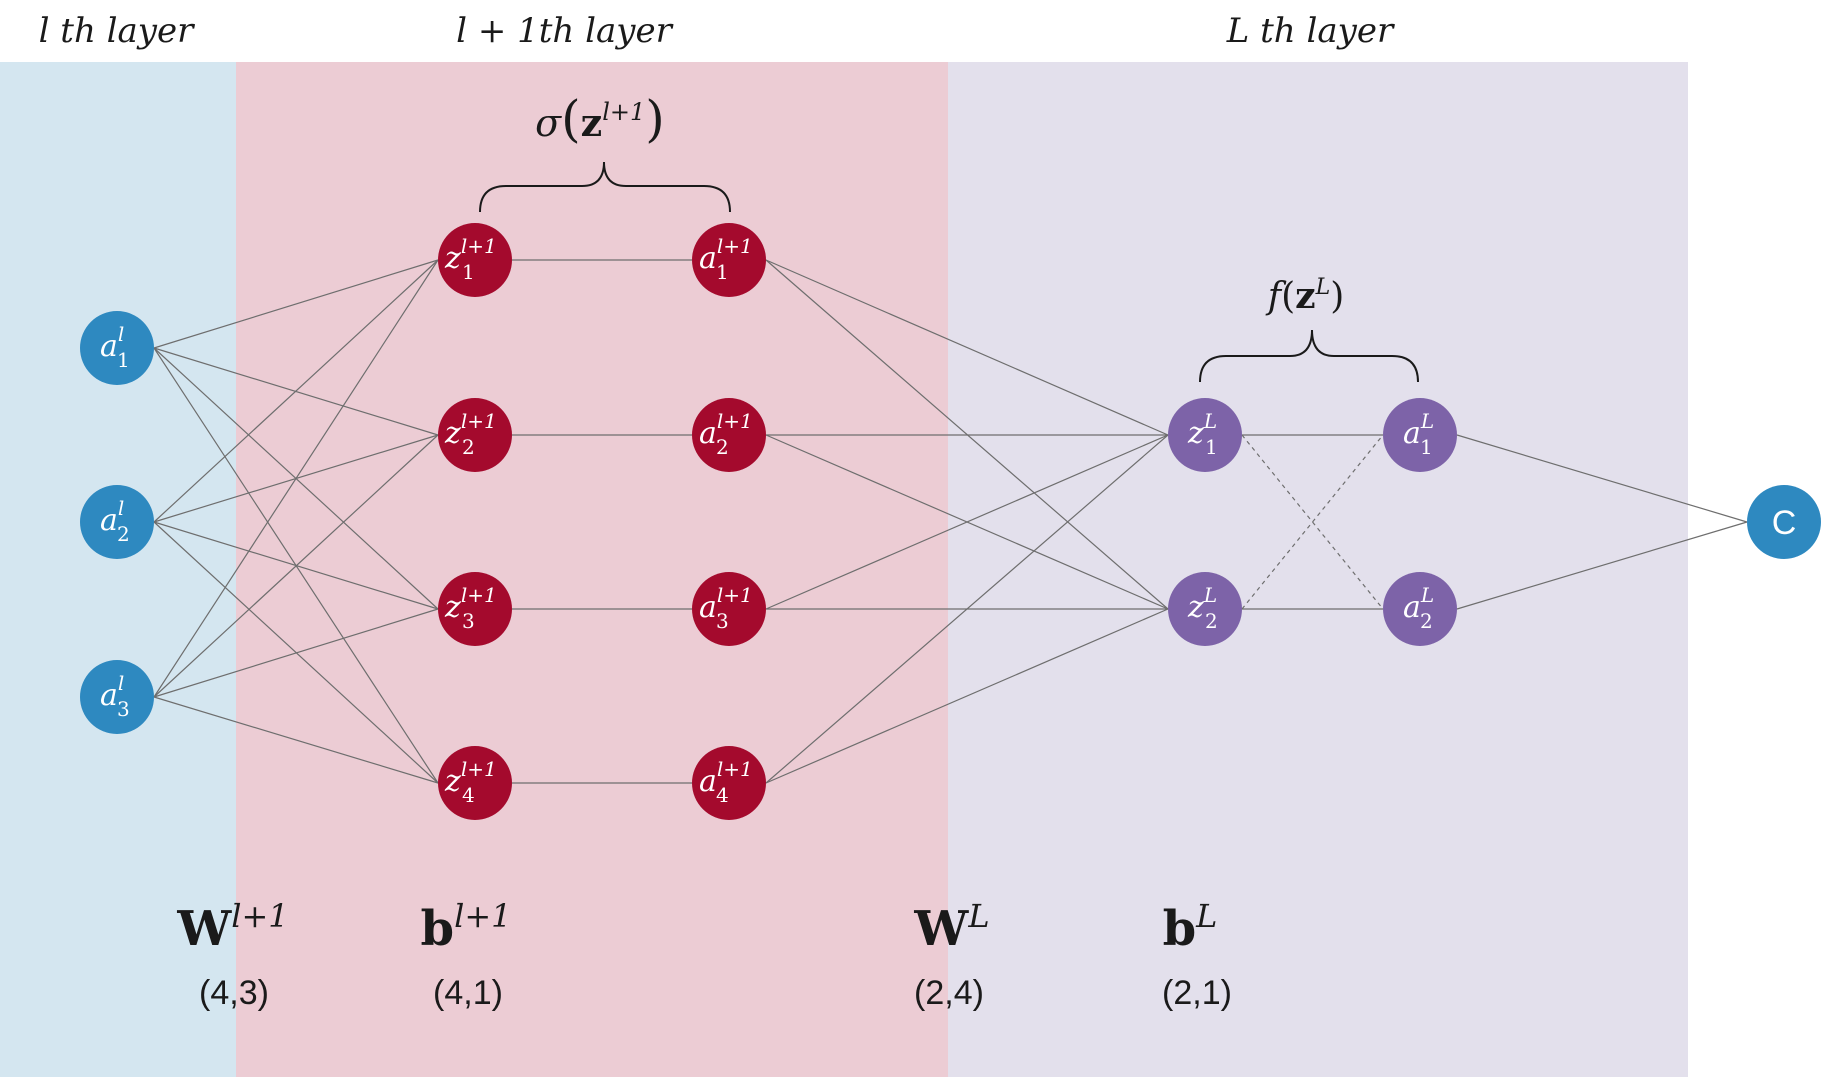  I want to click on node-a1-L-circle, so click(1420, 435).